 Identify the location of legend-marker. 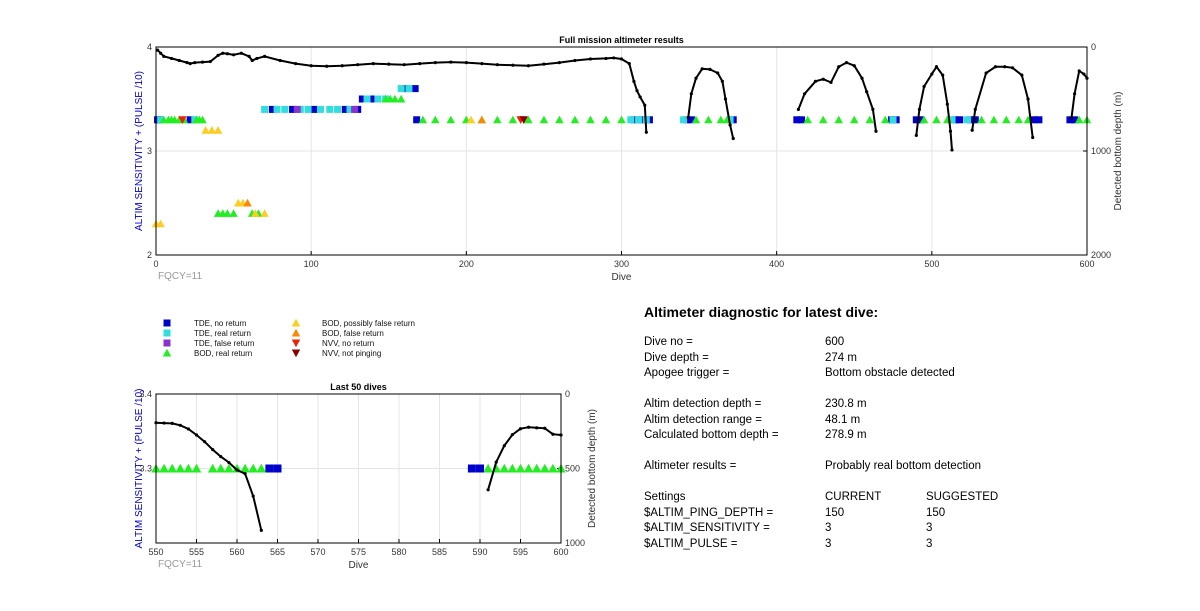
(296, 322).